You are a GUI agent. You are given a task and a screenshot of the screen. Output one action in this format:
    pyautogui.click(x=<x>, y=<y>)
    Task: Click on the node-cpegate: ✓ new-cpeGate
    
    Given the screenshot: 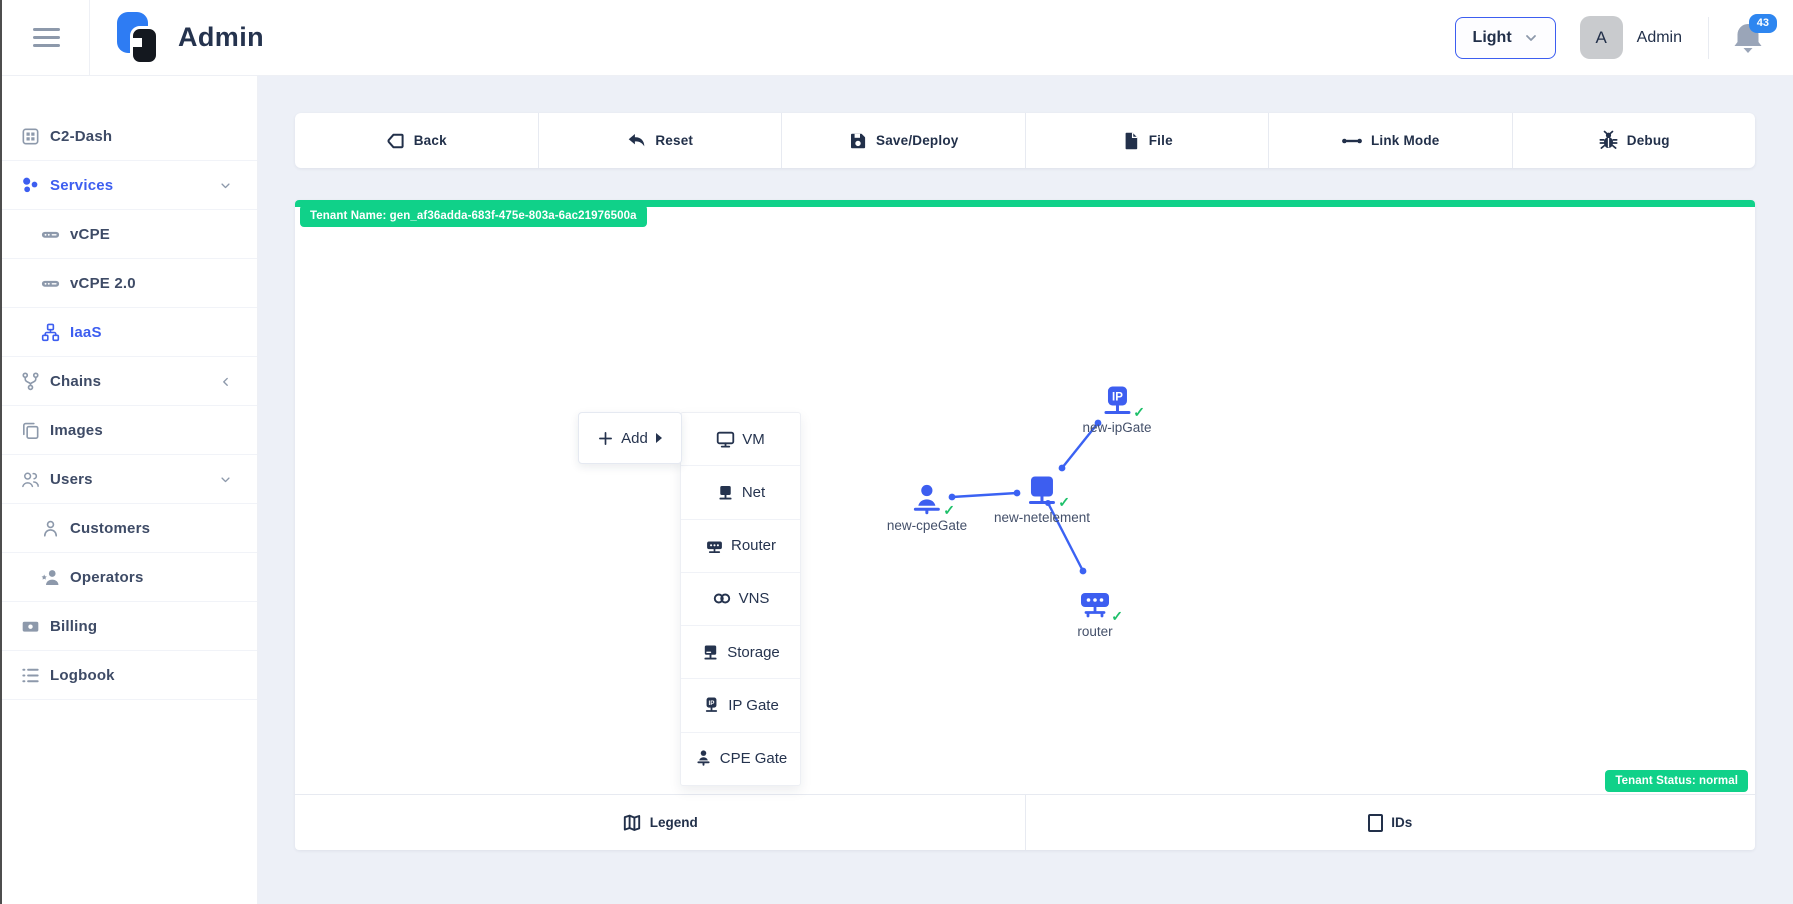 What is the action you would take?
    pyautogui.click(x=927, y=508)
    